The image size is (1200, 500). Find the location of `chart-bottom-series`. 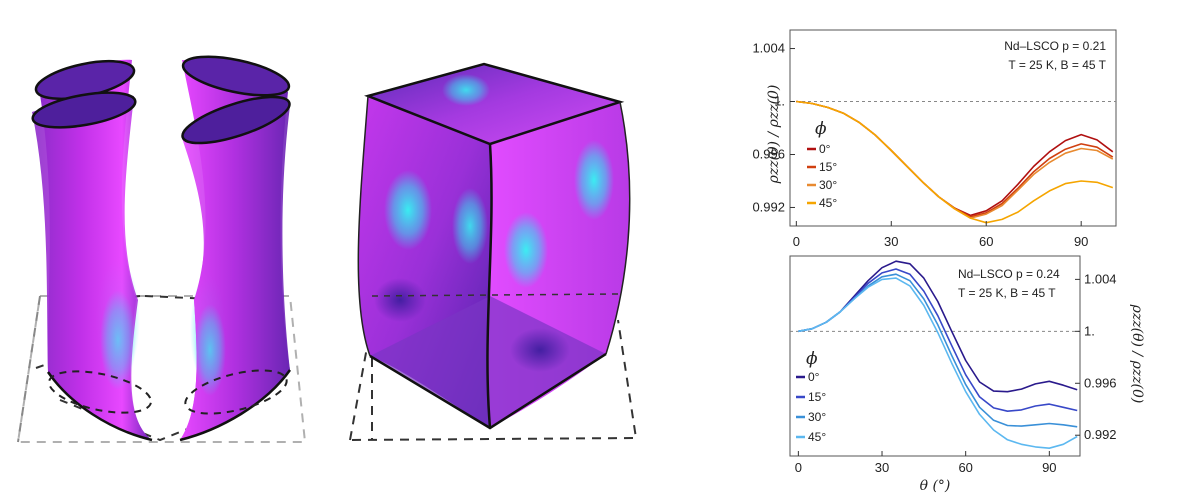

chart-bottom-series is located at coordinates (938, 355).